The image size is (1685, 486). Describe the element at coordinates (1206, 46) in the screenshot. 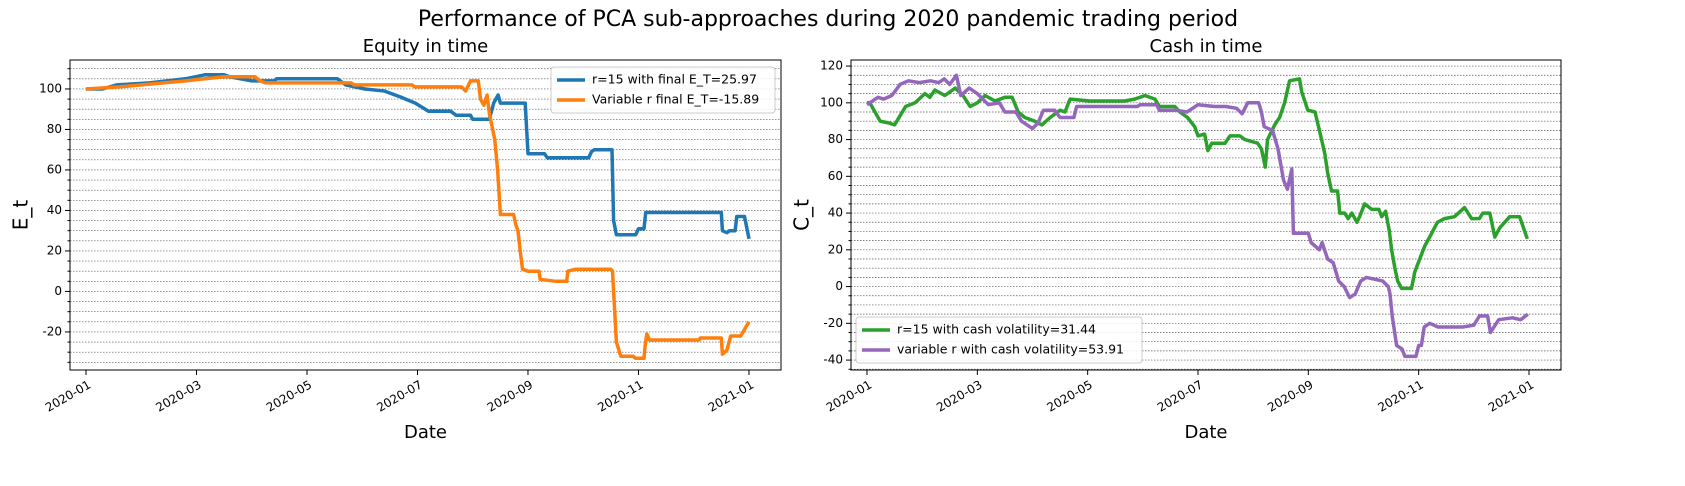

I see `subplot-title: Cash in time` at that location.